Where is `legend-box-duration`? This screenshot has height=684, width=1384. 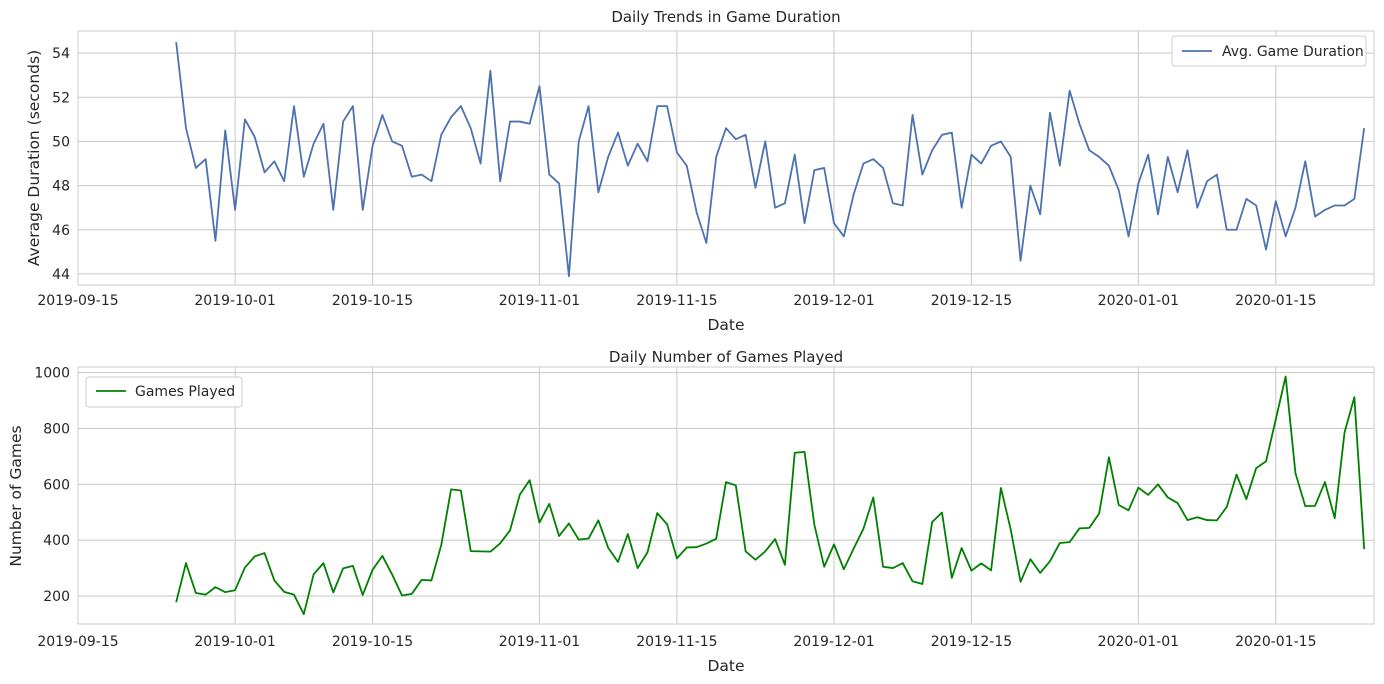 legend-box-duration is located at coordinates (1269, 51).